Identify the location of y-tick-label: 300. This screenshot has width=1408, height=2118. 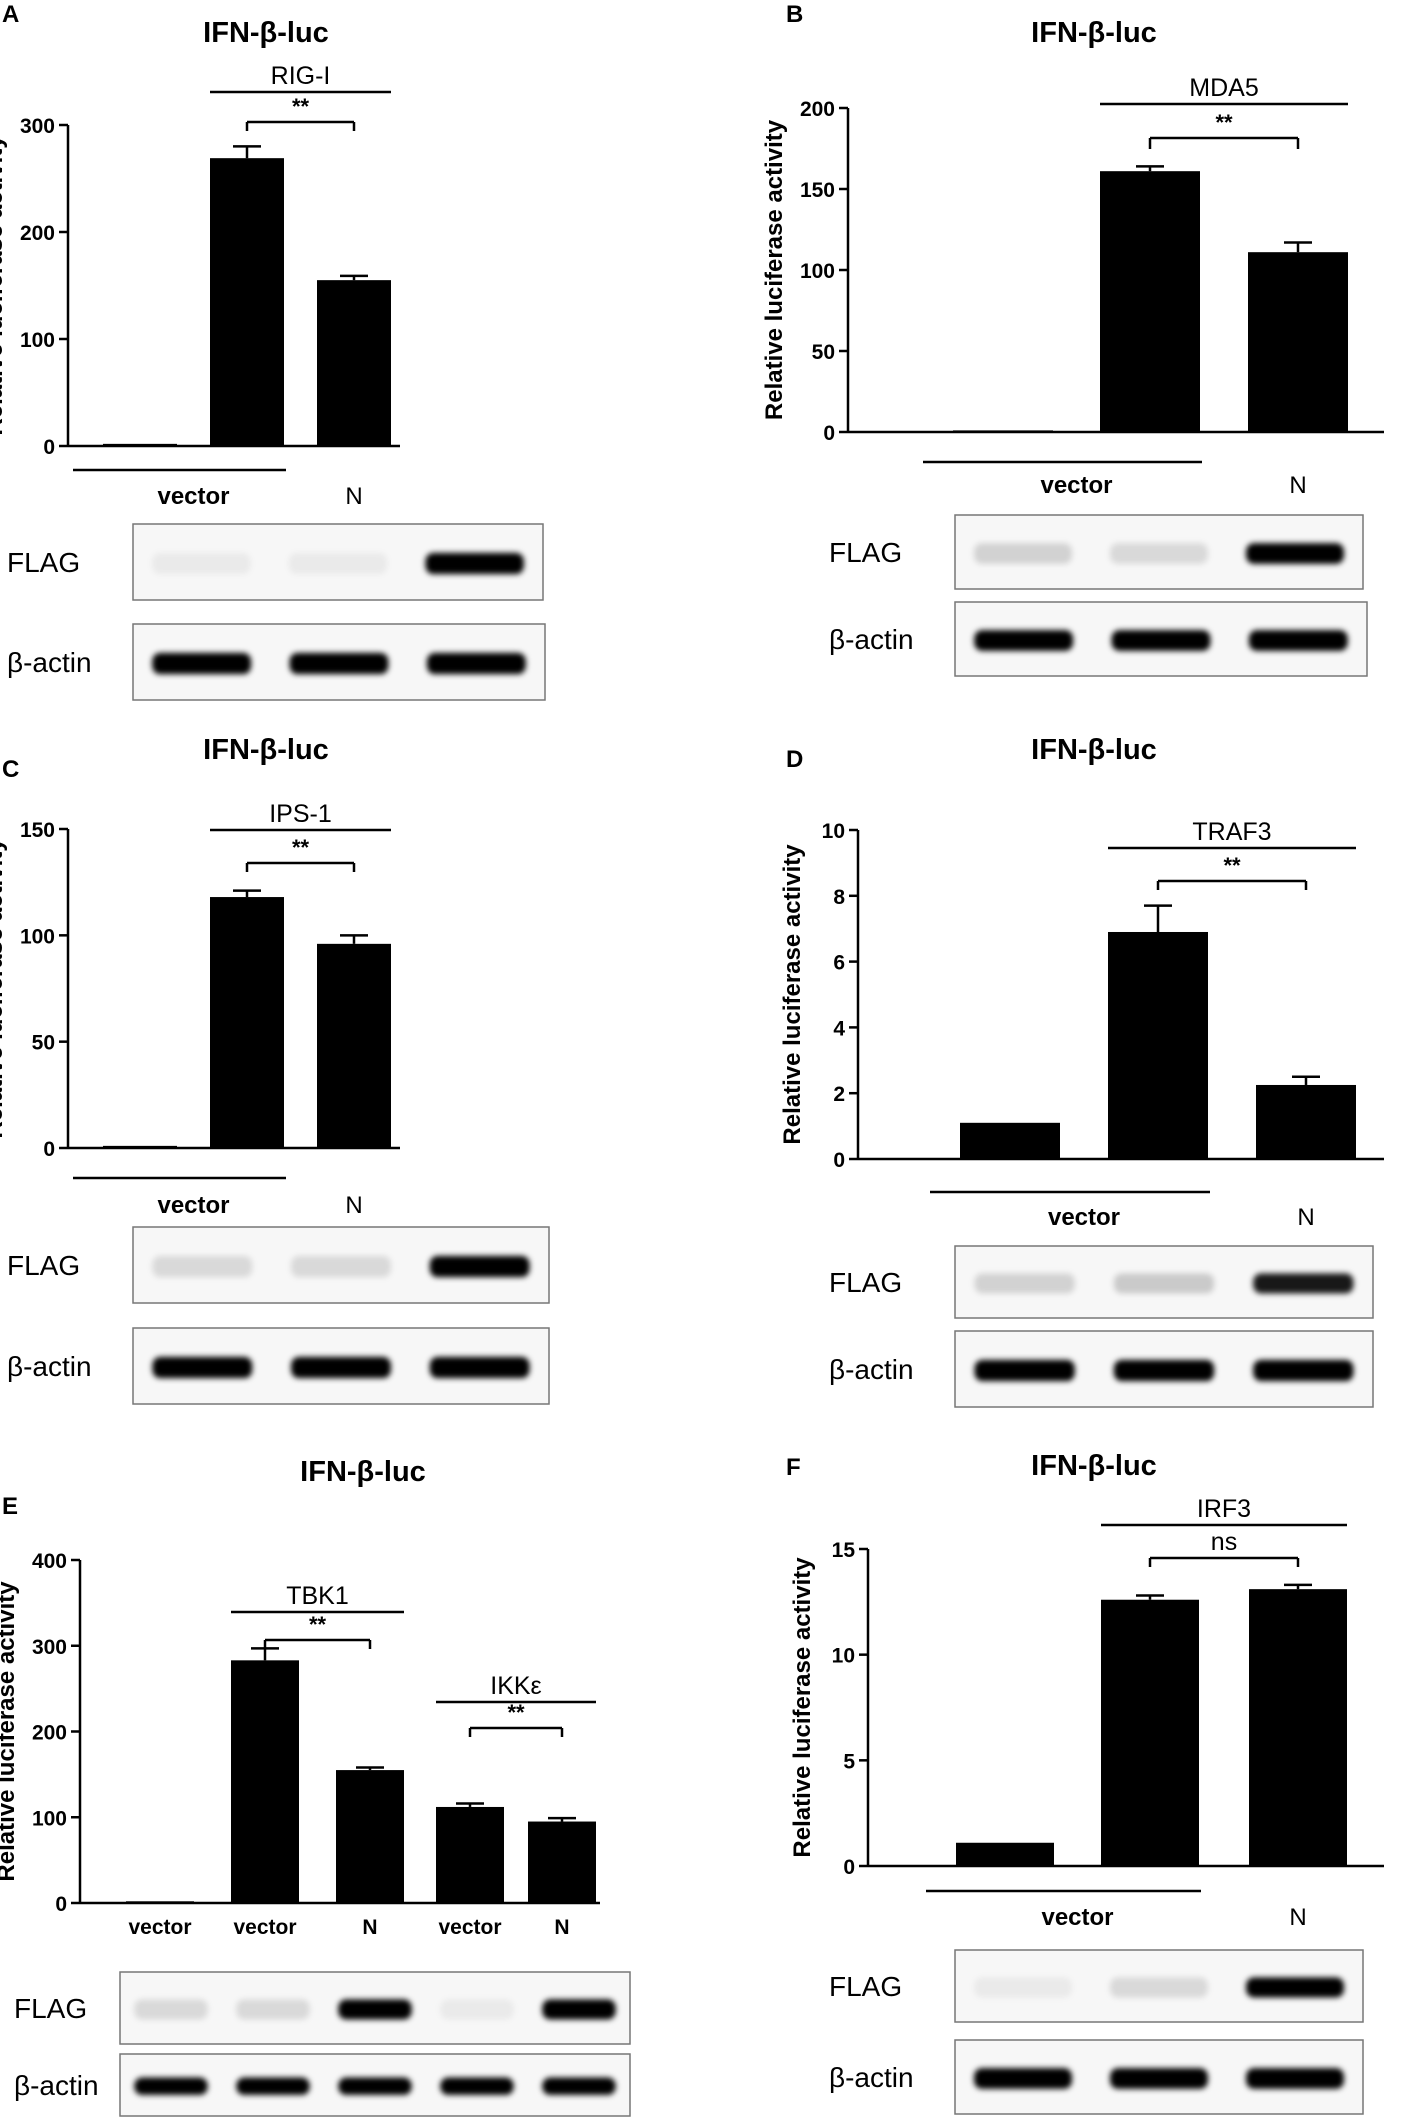
(37, 126).